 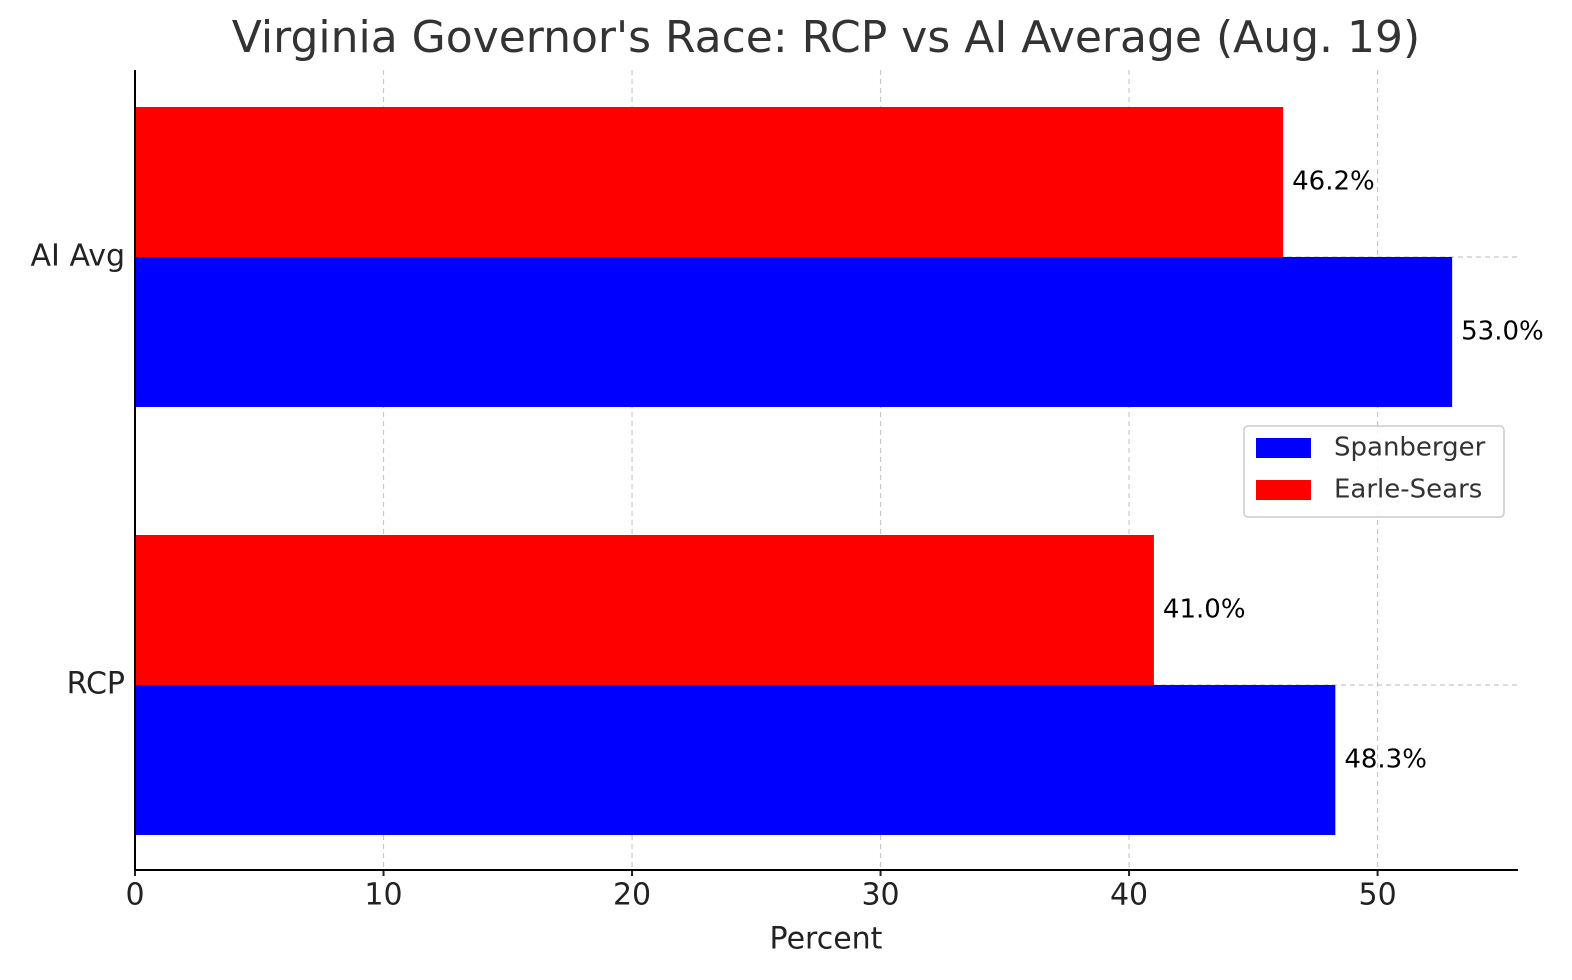 What do you see at coordinates (96, 684) in the screenshot?
I see `y-tick-label: RCP` at bounding box center [96, 684].